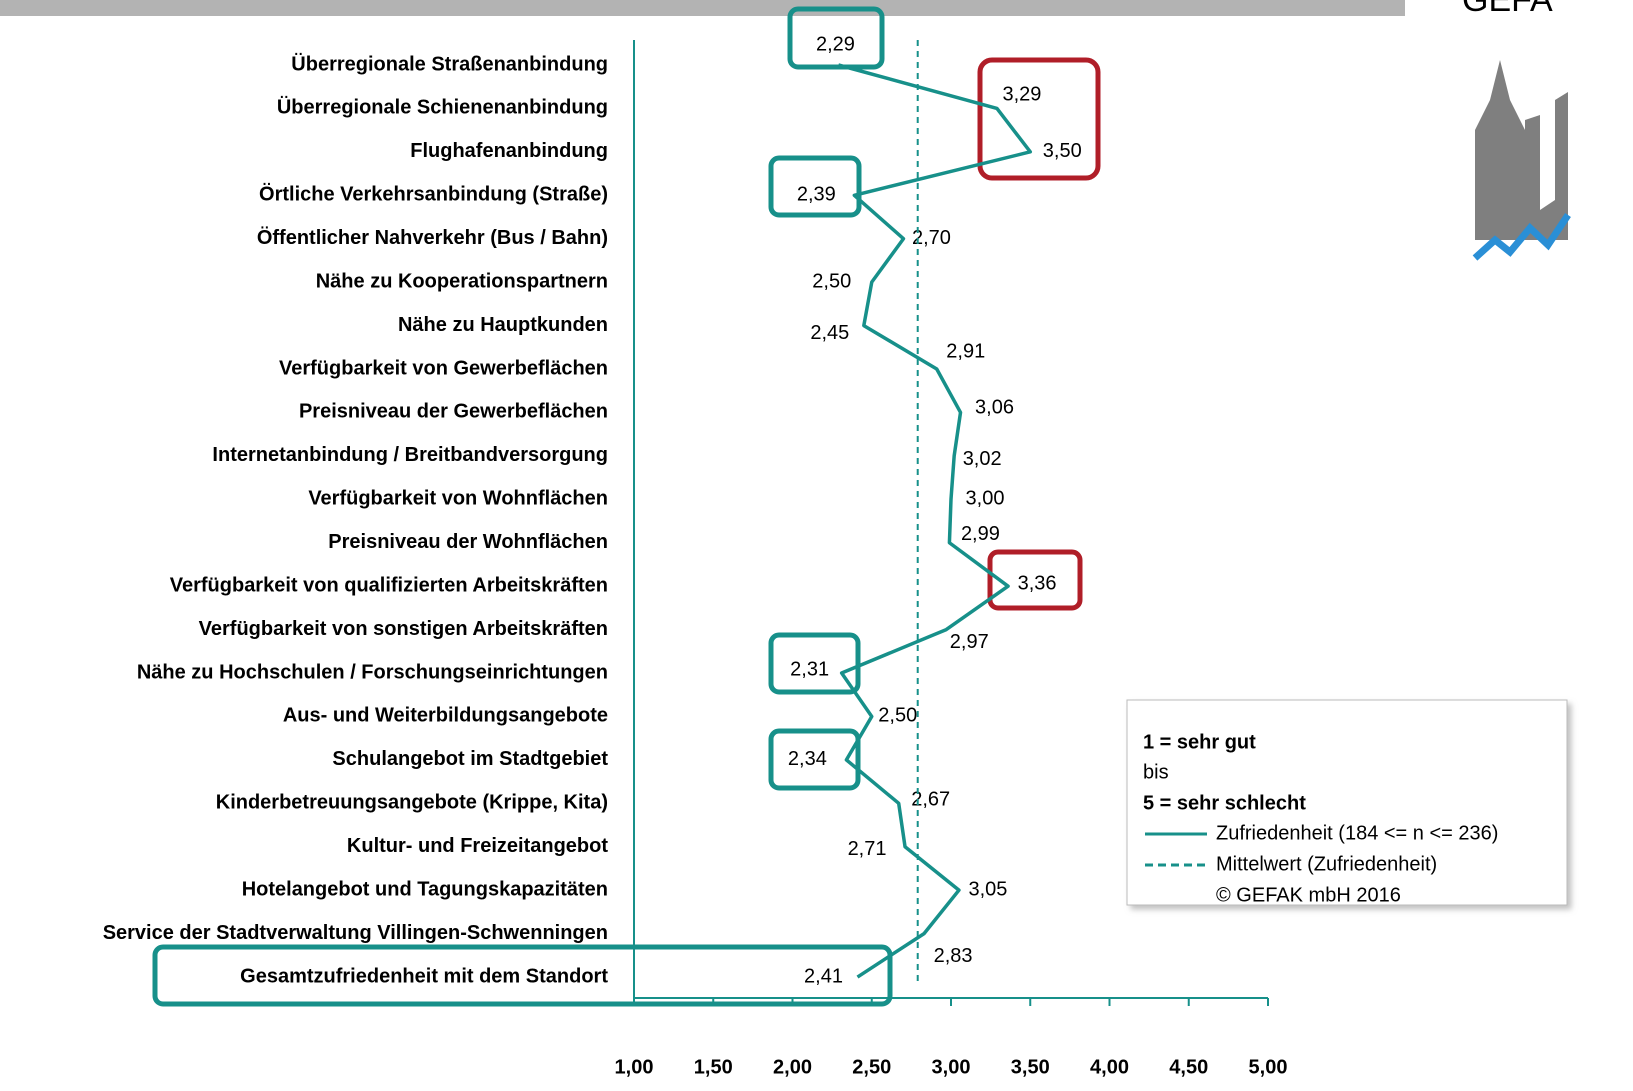 Image resolution: width=1633 pixels, height=1091 pixels. Describe the element at coordinates (1326, 864) in the screenshot. I see `legend-label: Mittelwert (Zufriedenheit)` at that location.